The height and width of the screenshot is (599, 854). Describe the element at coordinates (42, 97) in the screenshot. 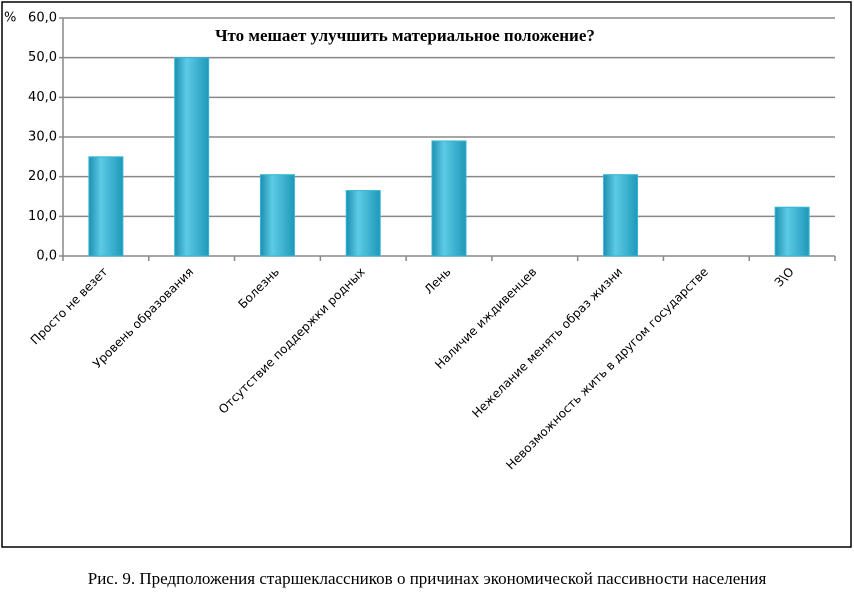

I see `y-tick-label: 40,0` at that location.